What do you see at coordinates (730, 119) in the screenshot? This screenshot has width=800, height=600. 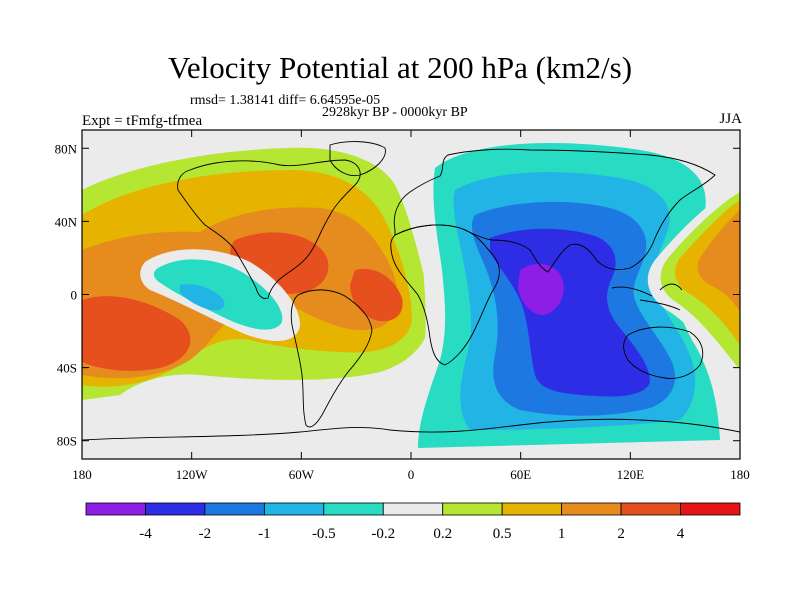 I see `season-label: JJA` at bounding box center [730, 119].